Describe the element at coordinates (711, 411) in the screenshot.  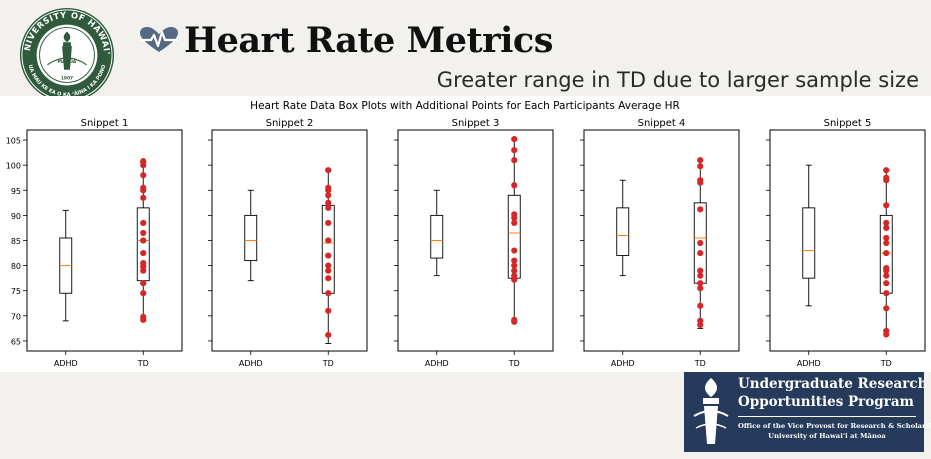
I see `torch-icon` at that location.